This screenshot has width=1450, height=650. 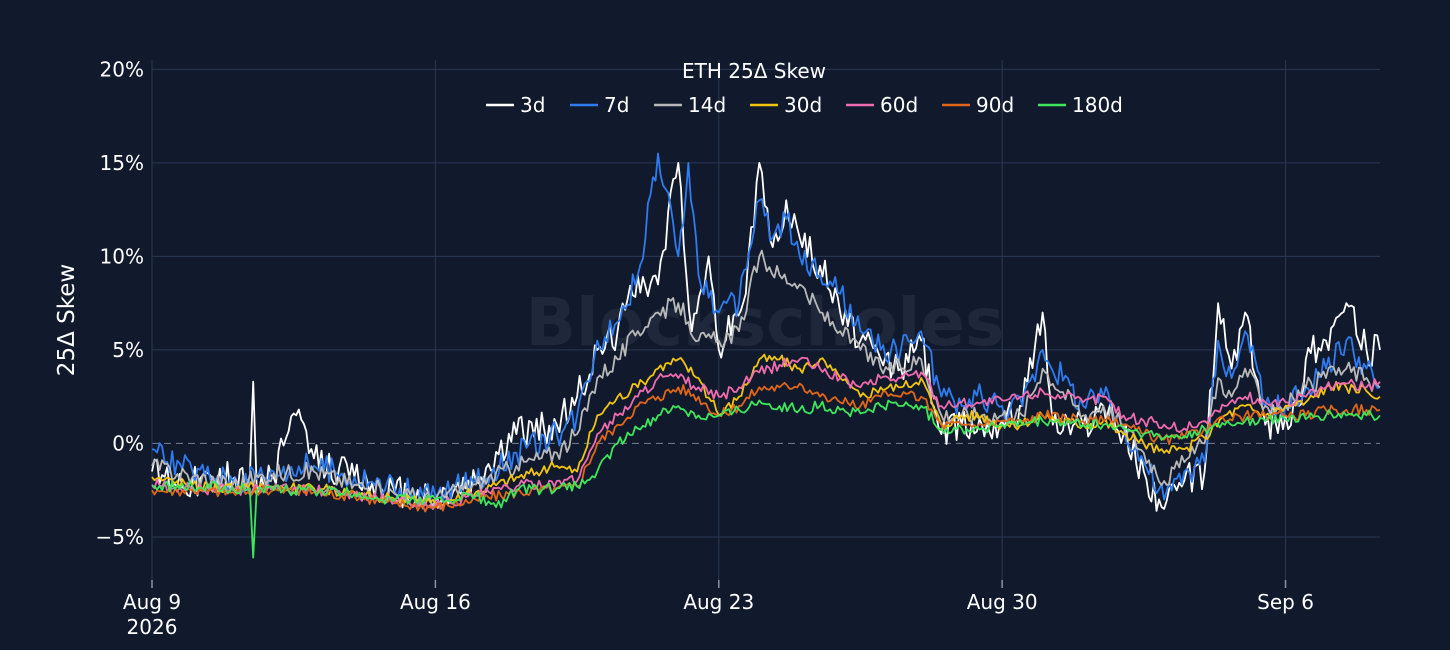 I want to click on y-axis-label: 25Δ Skew, so click(x=67, y=320).